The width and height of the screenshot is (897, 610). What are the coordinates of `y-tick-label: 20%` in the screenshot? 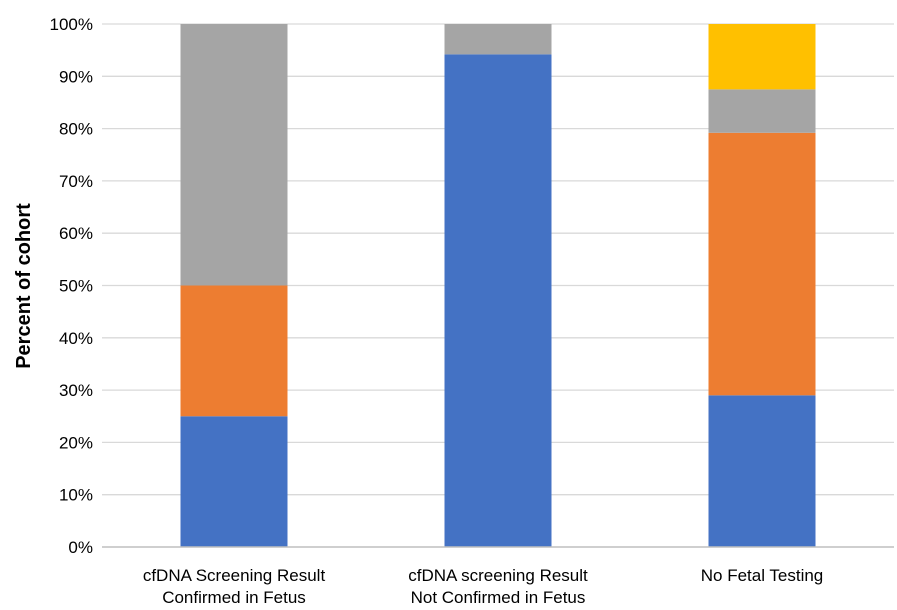 It's located at (76, 442).